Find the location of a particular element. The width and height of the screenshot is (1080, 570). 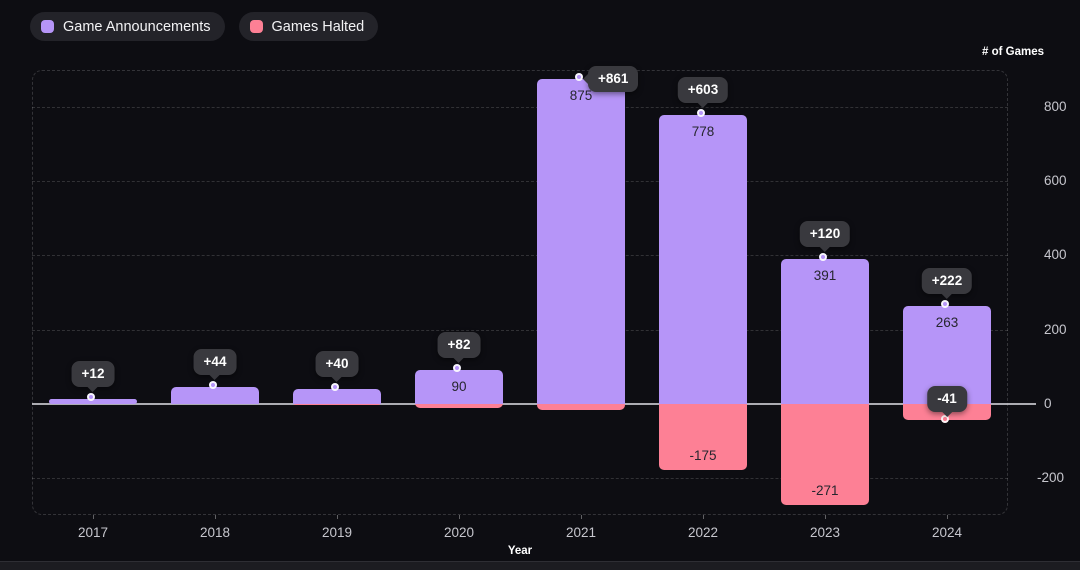

bar-value-label: 778 is located at coordinates (703, 132).